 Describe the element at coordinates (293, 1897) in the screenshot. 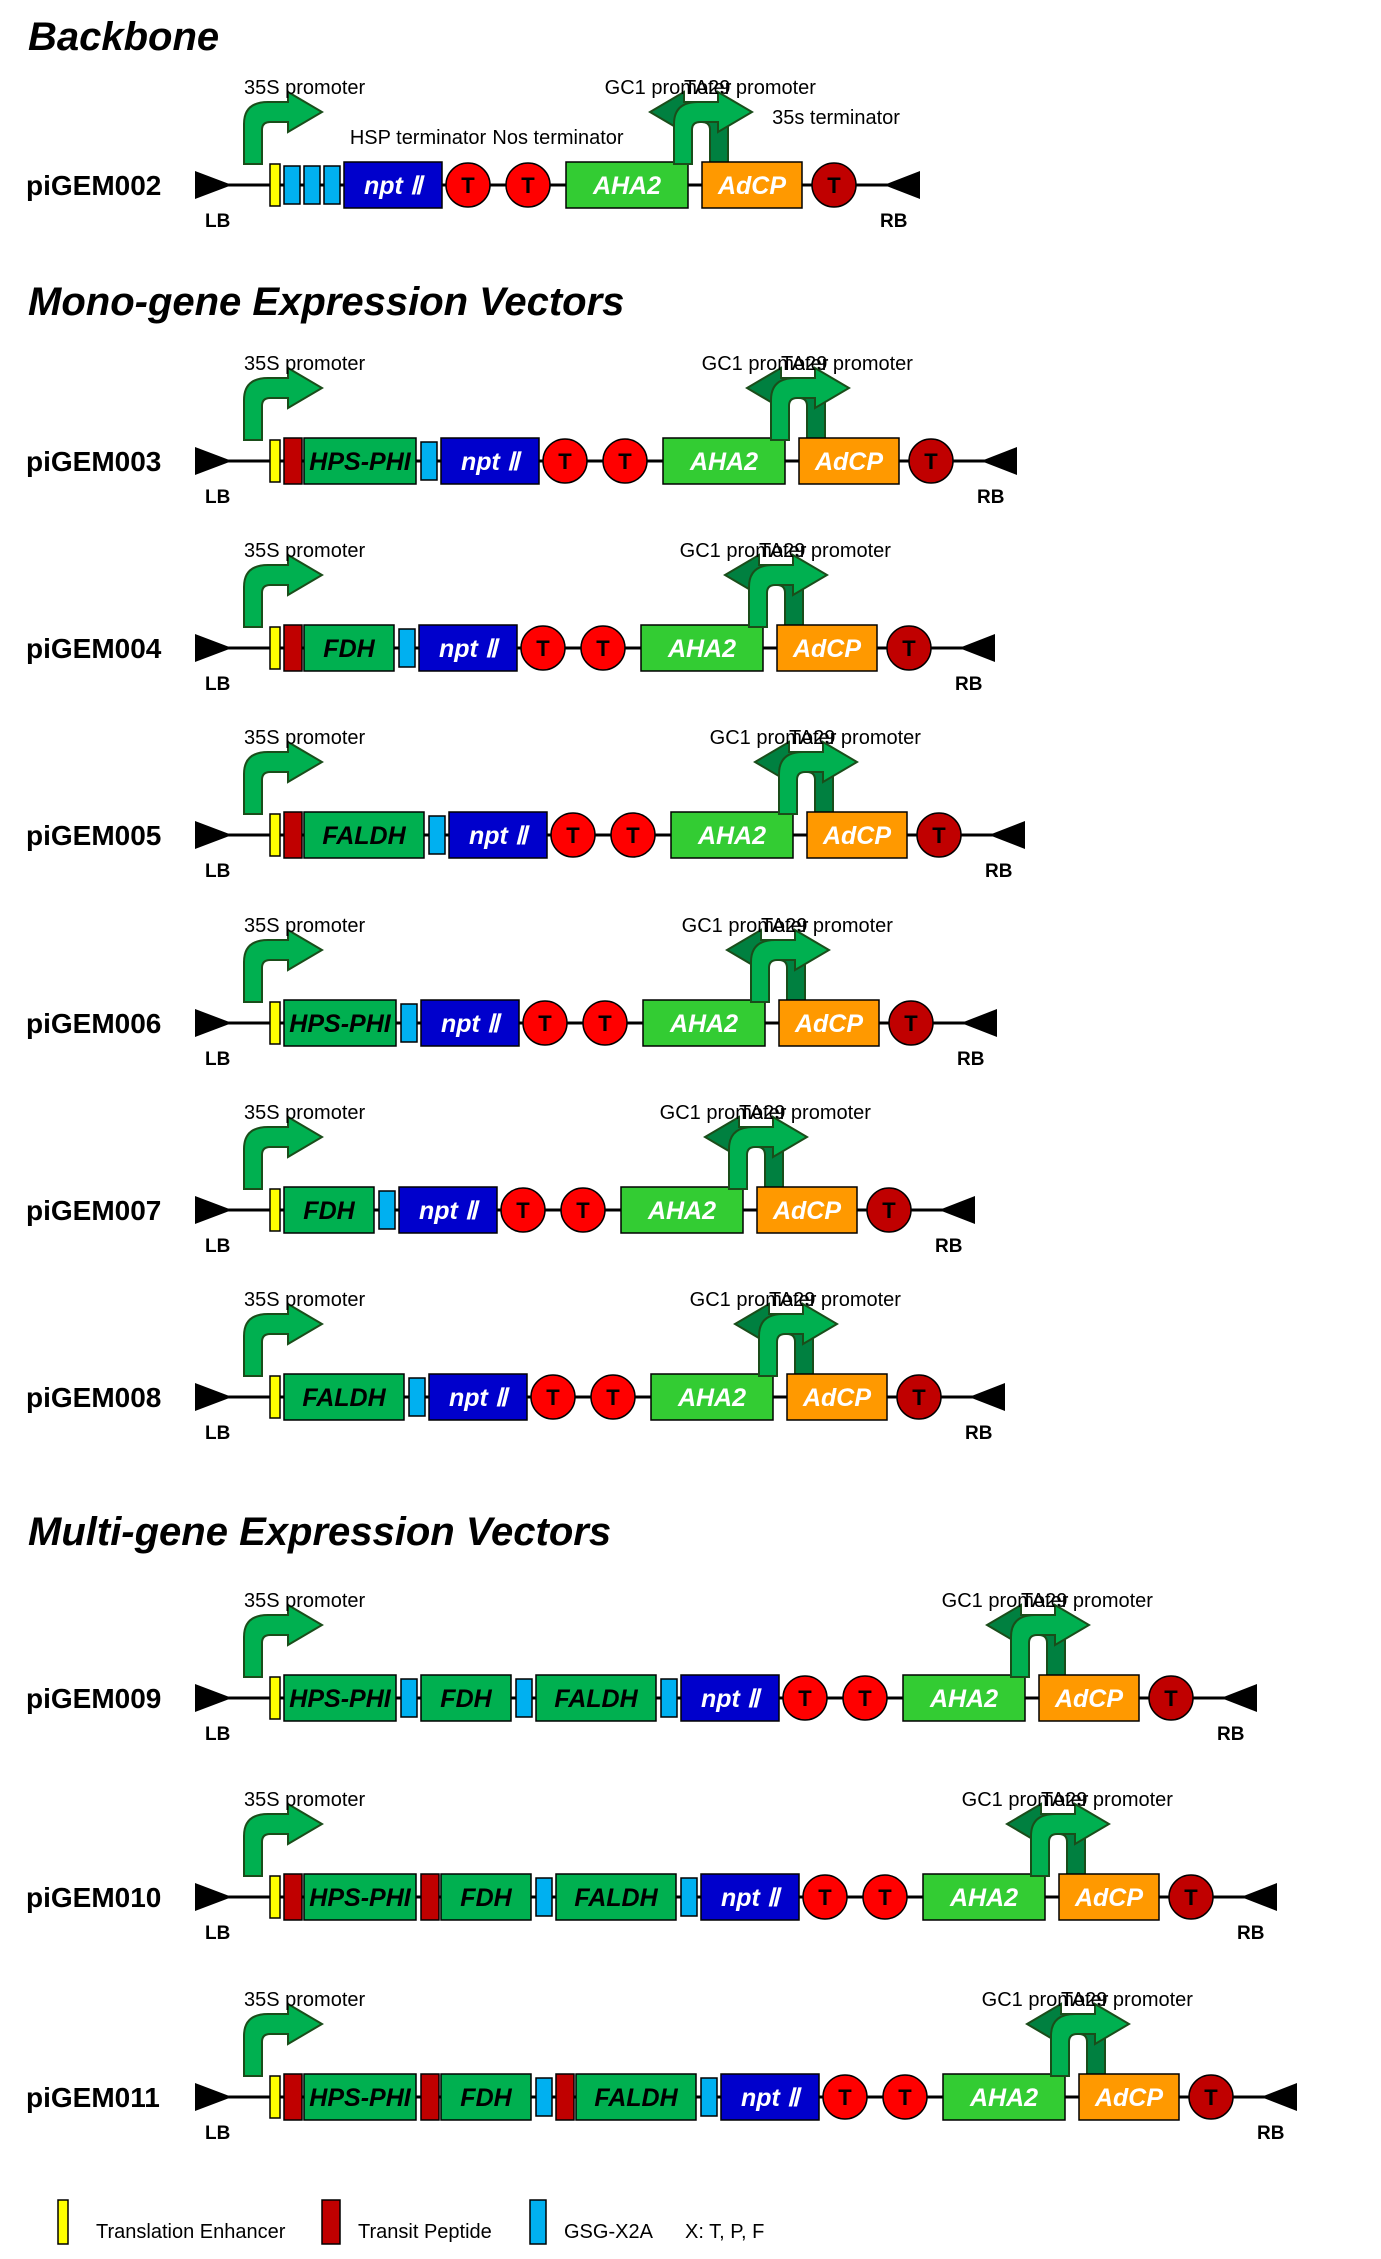

I see `transit-peptide` at that location.